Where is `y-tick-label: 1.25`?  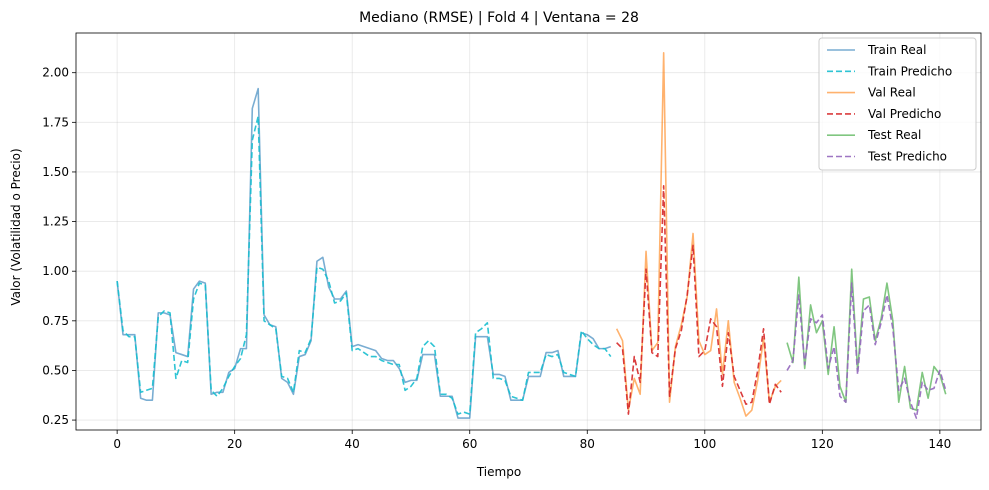 y-tick-label: 1.25 is located at coordinates (55, 222).